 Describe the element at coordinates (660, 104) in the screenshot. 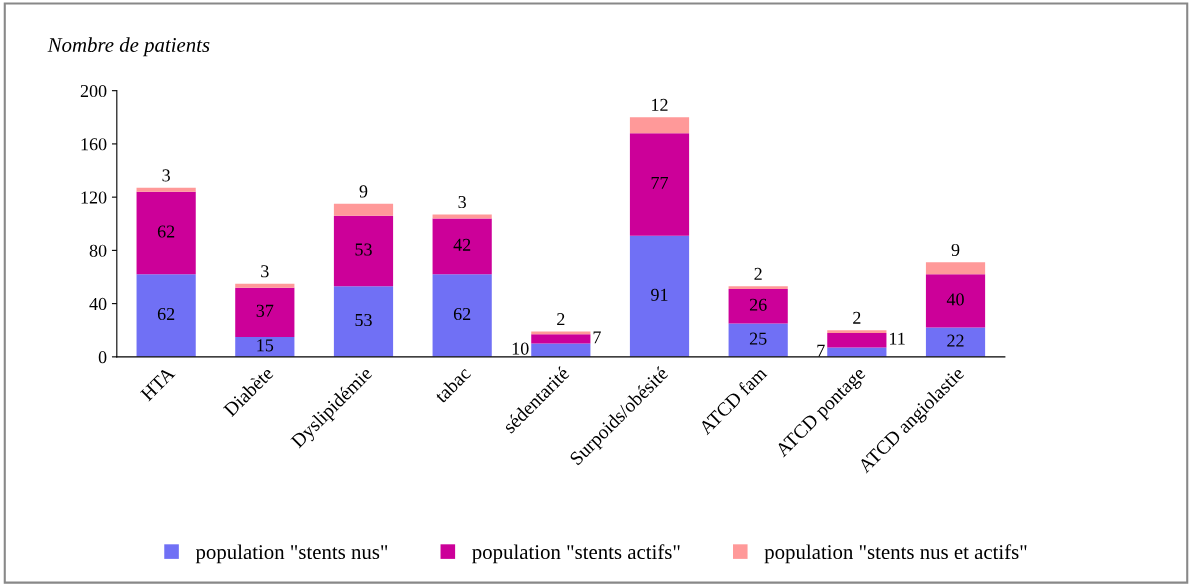

I see `data-label: 12` at that location.